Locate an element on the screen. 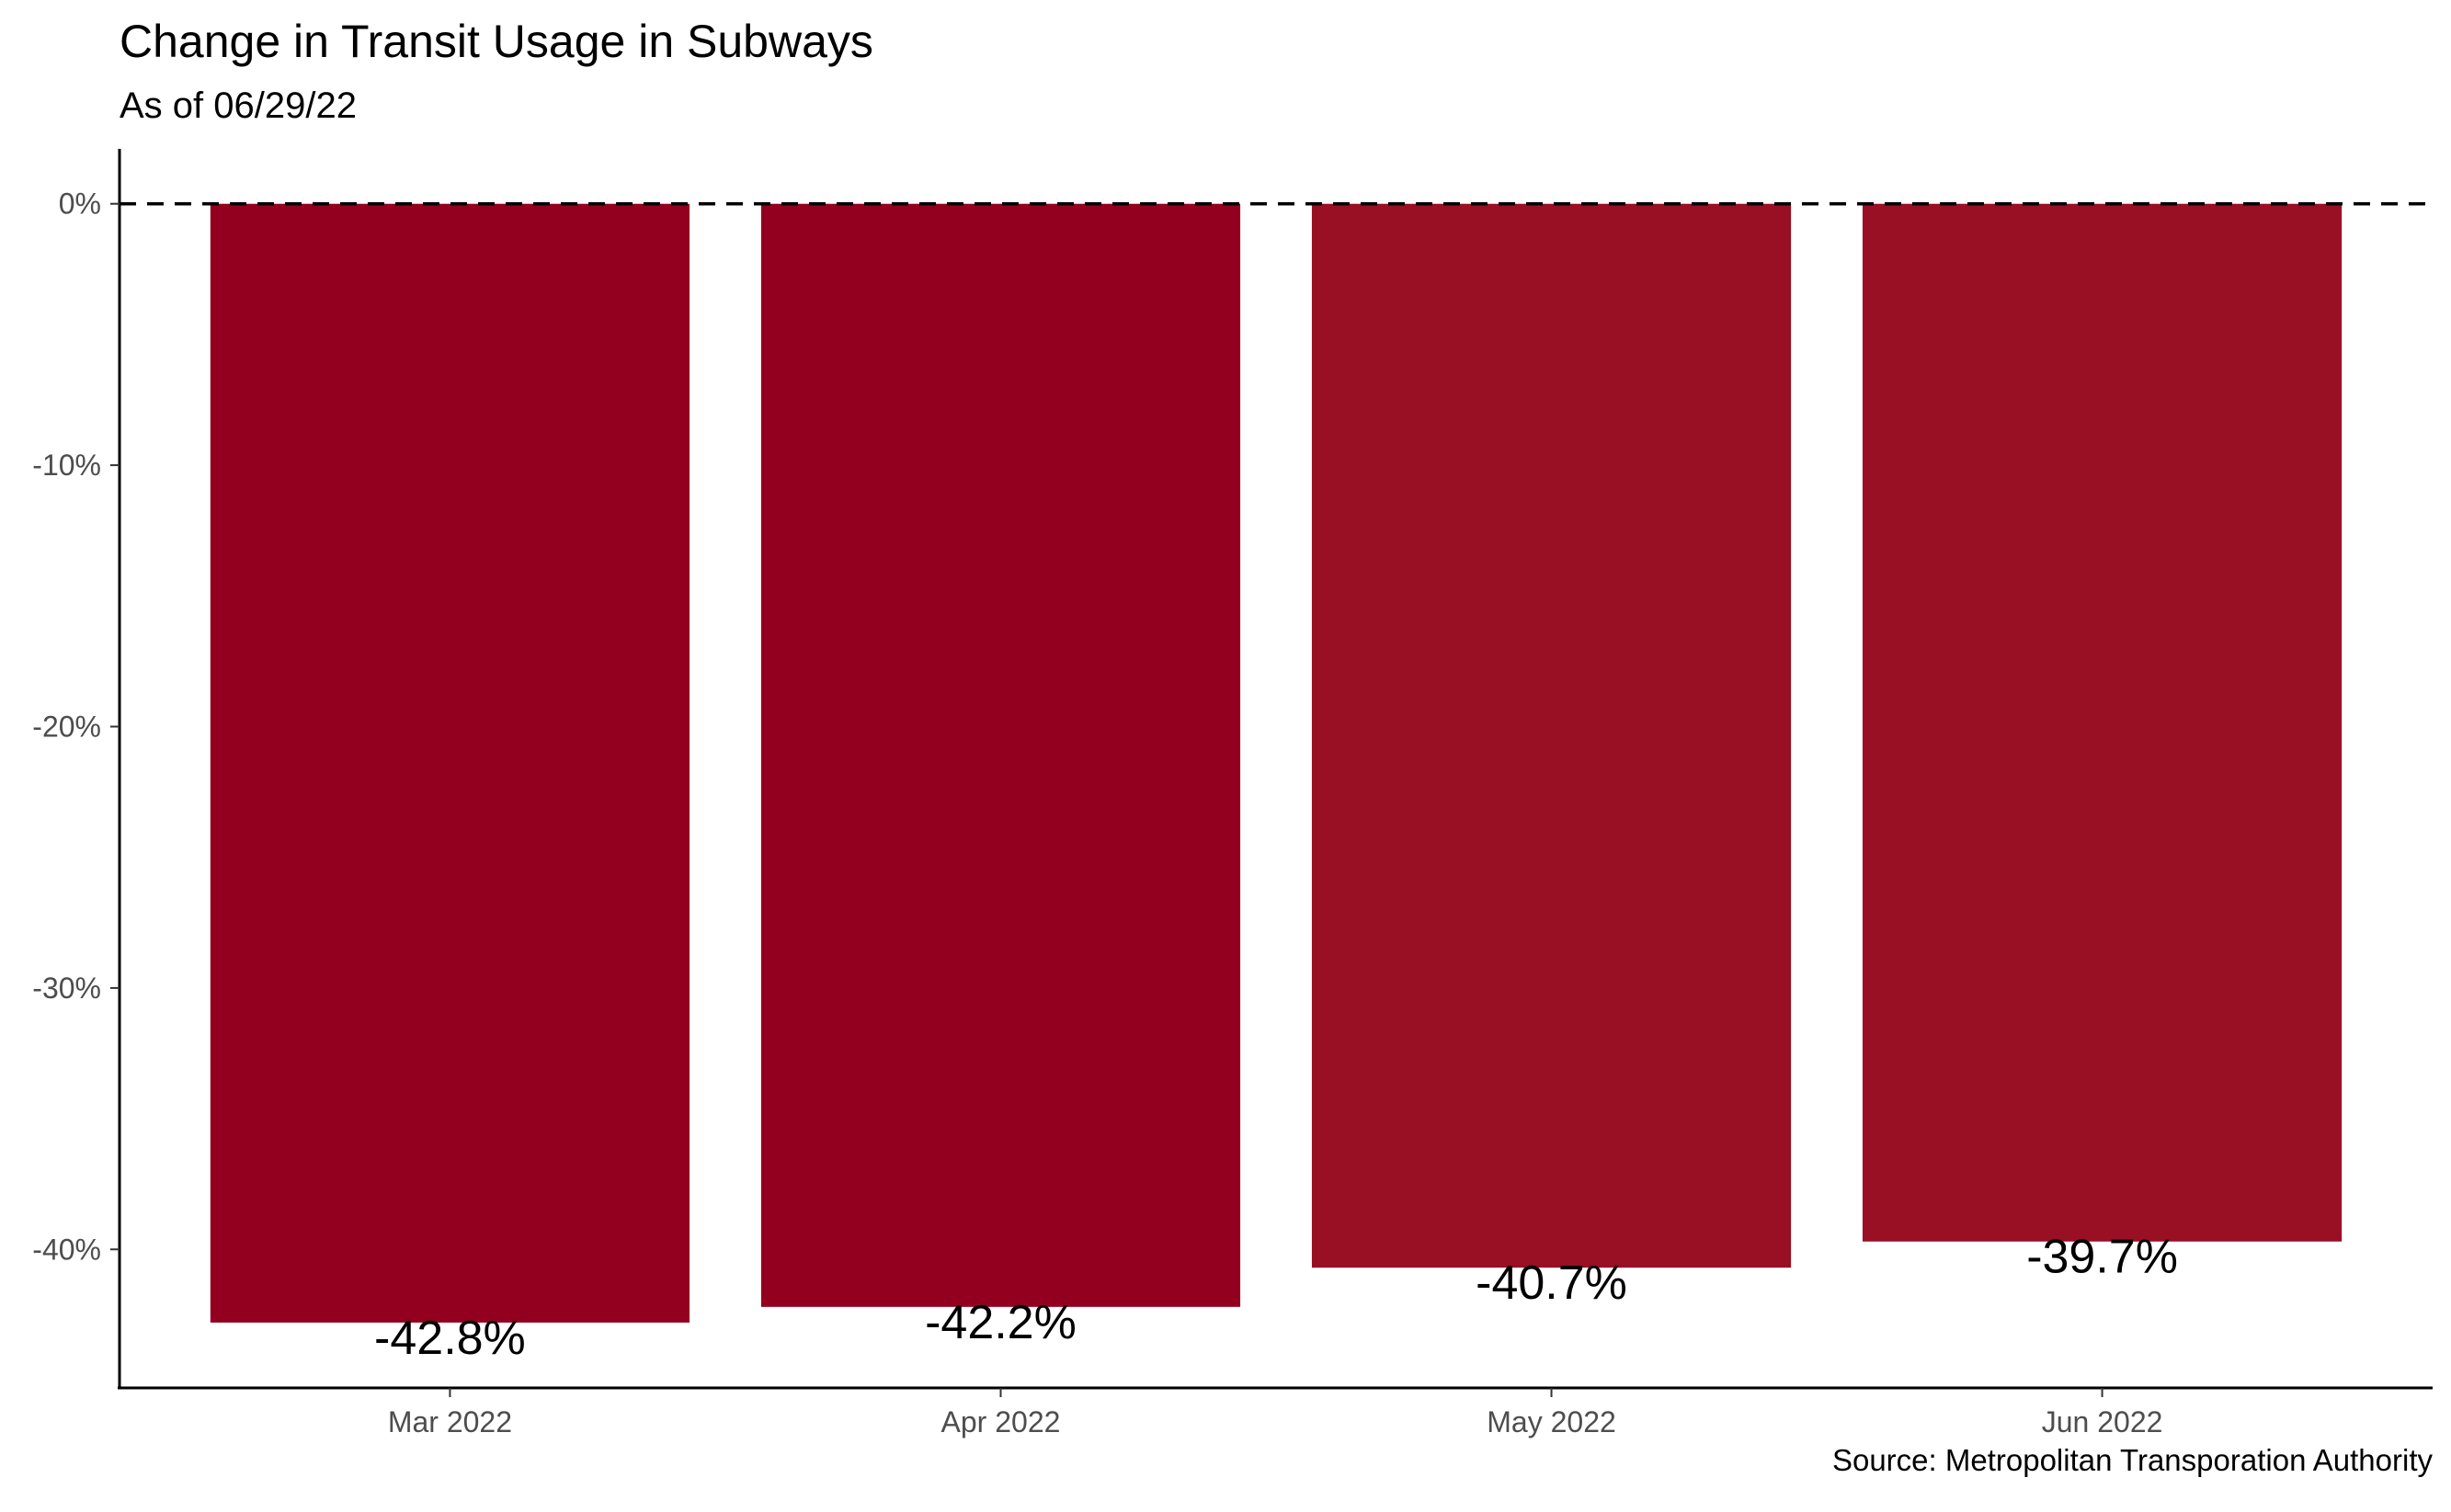 The width and height of the screenshot is (2451, 1512). y-tick-label: 0% is located at coordinates (80, 204).